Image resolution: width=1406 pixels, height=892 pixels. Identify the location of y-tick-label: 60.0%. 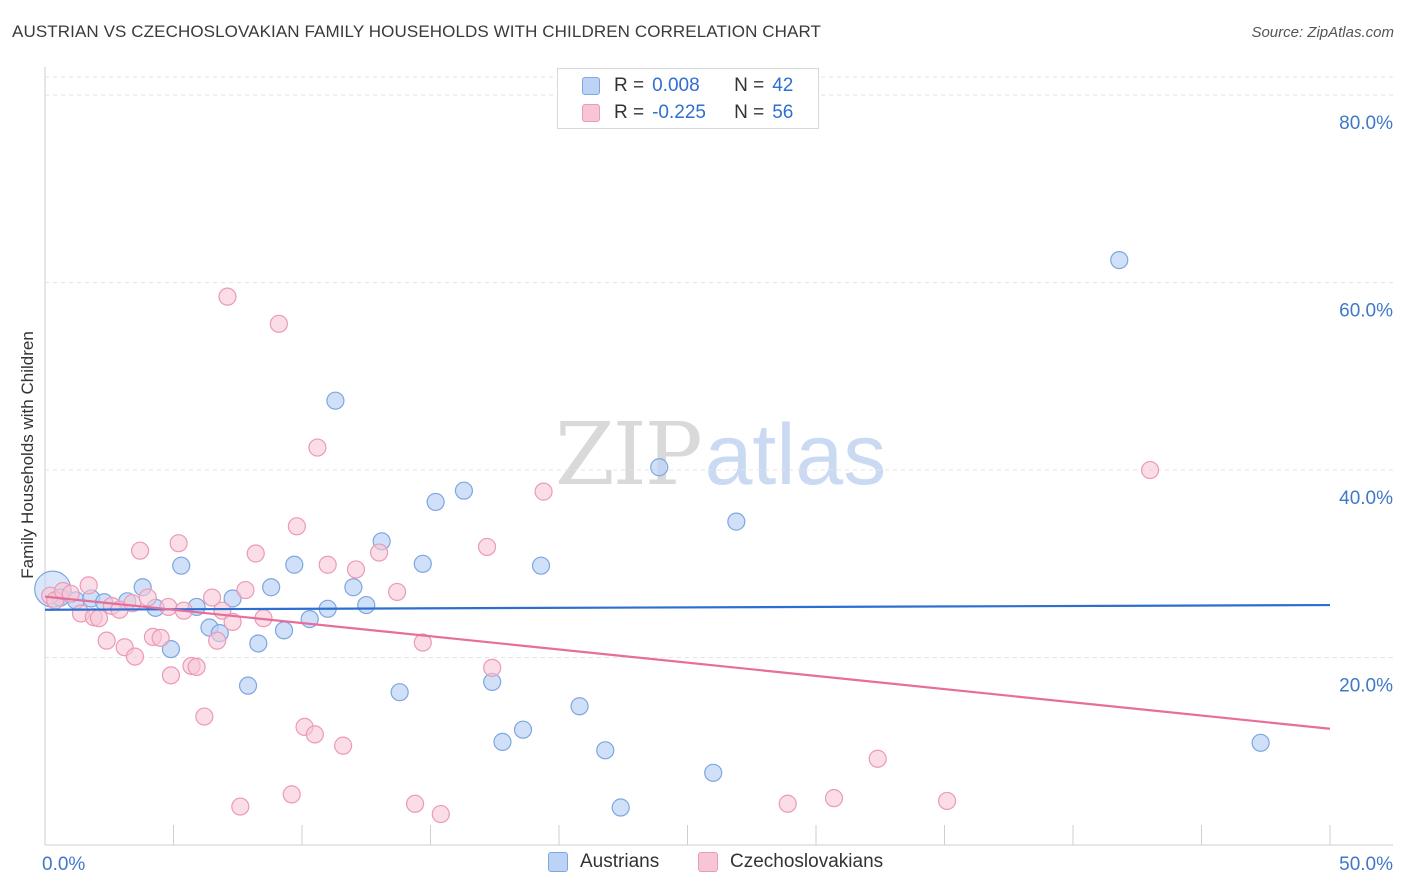
(1366, 311).